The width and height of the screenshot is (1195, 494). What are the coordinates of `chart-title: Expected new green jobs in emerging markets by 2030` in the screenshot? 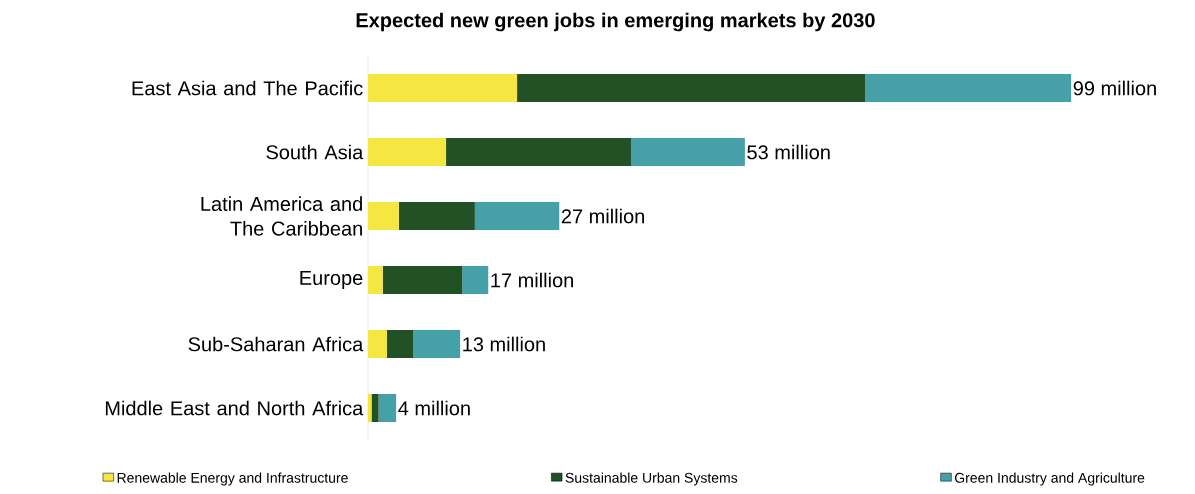 It's located at (615, 22).